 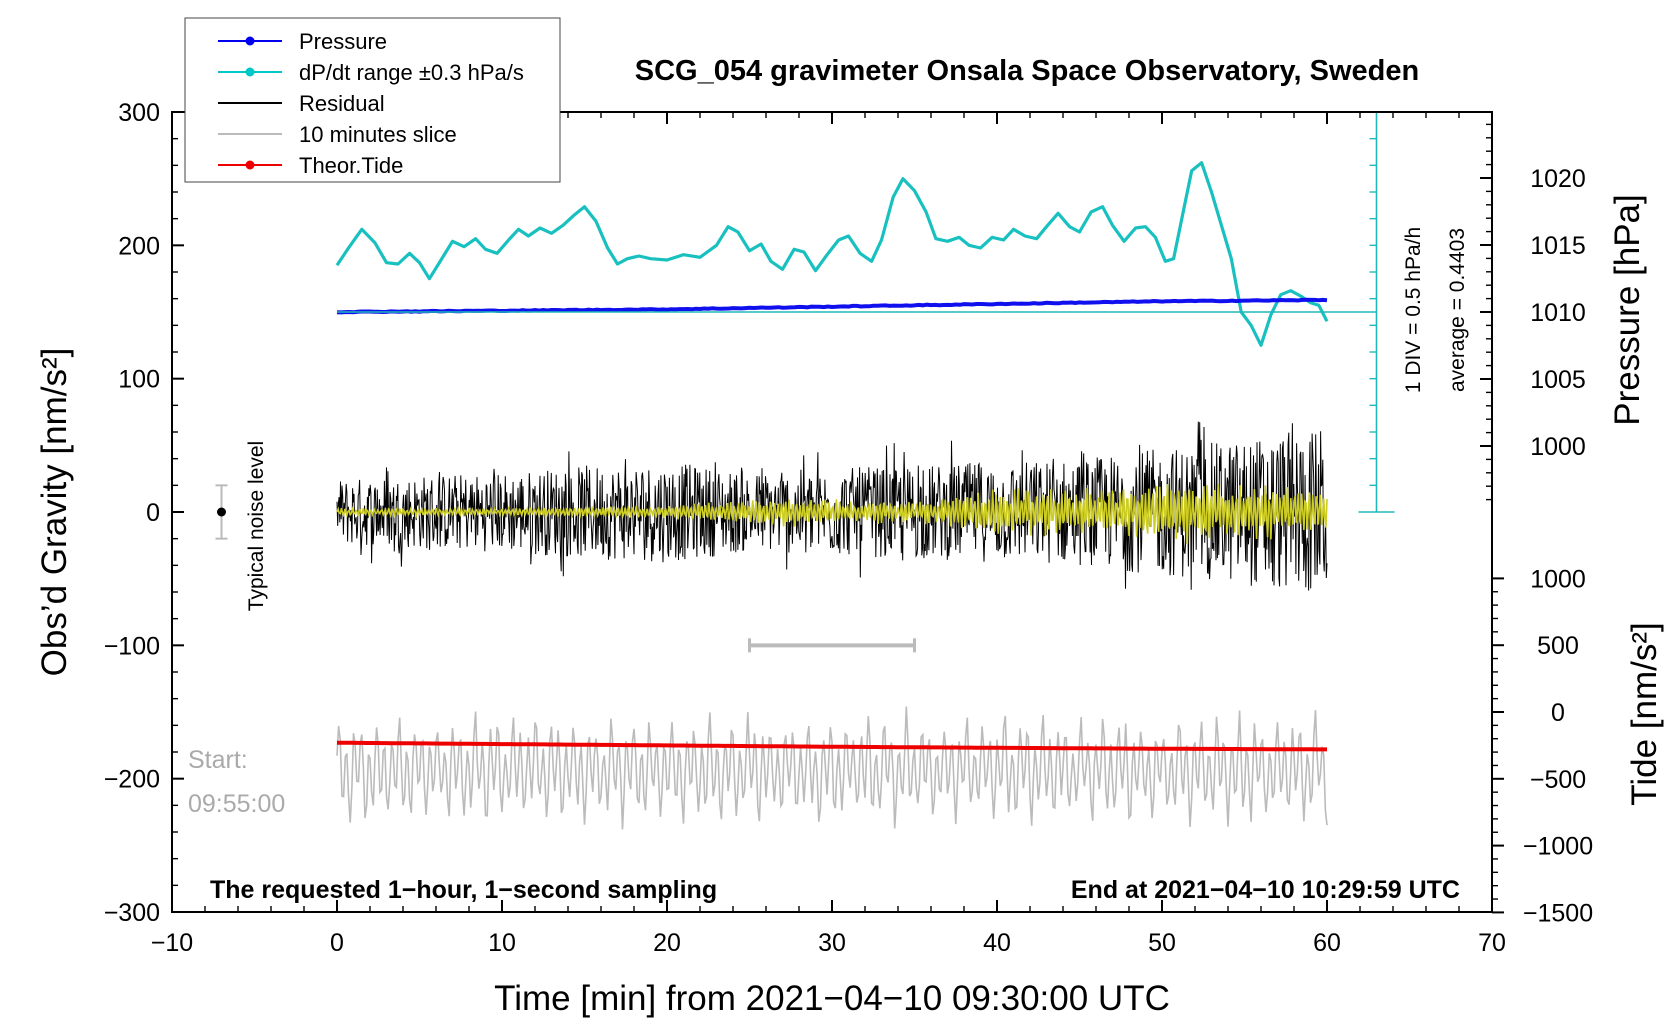 I want to click on series-filtered-residual, so click(x=832, y=514).